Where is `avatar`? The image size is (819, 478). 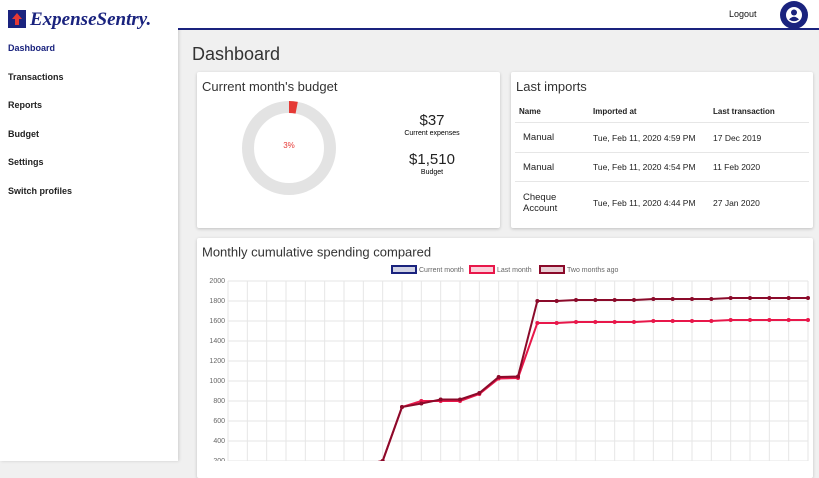
avatar is located at coordinates (794, 15).